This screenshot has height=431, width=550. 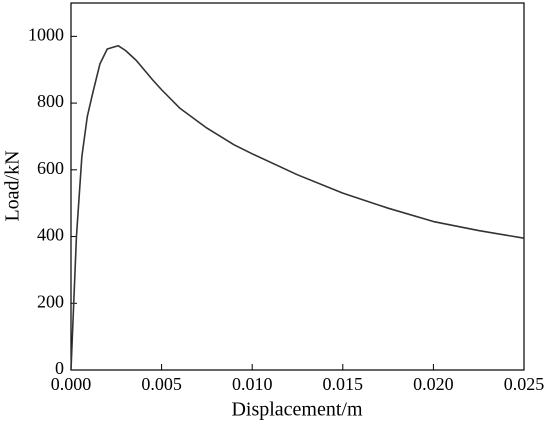 I want to click on y-tick-label: 0, so click(x=59, y=368).